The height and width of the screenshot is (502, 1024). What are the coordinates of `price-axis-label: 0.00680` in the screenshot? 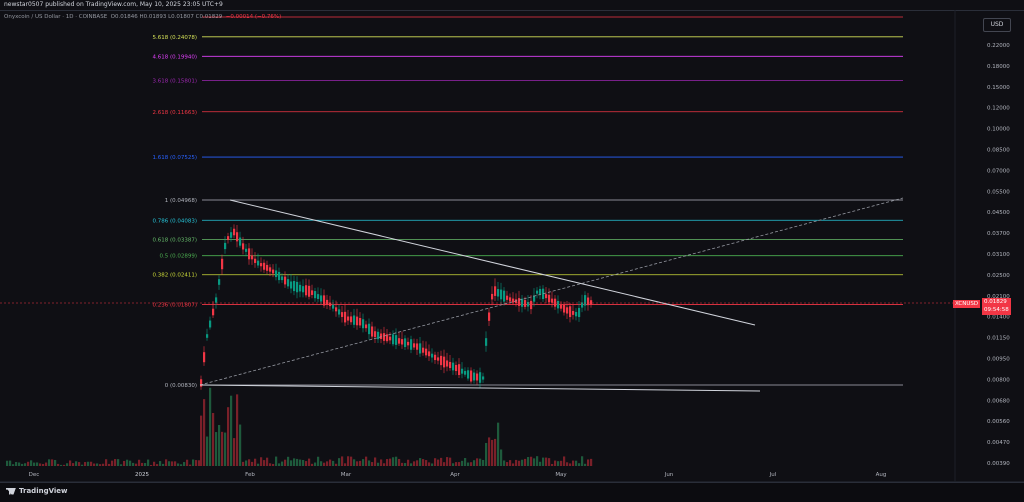 It's located at (998, 401).